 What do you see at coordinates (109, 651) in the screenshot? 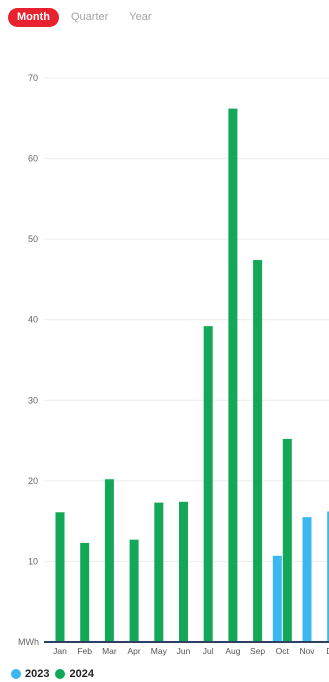
I see `x-tick-label: Mar` at bounding box center [109, 651].